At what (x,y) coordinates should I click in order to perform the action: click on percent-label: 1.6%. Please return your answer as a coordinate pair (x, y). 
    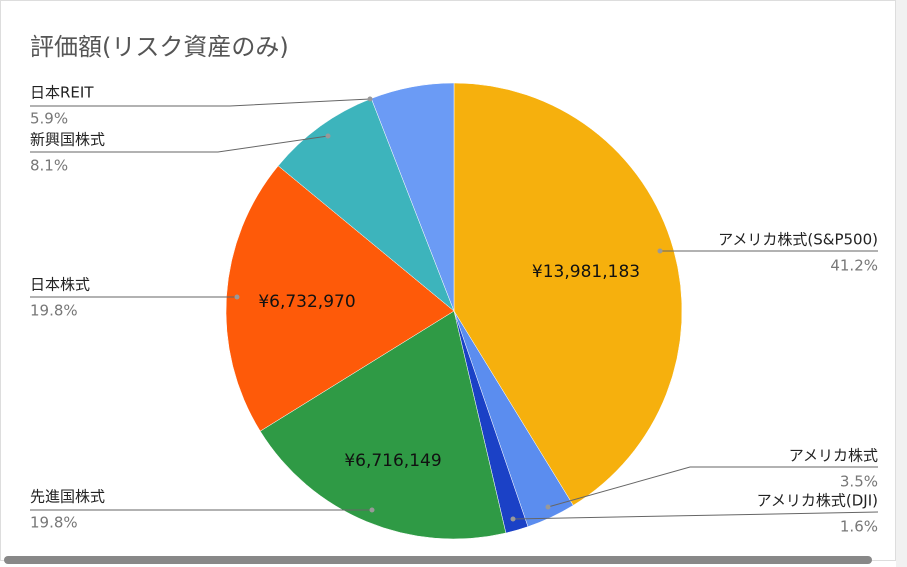
    Looking at the image, I should click on (859, 527).